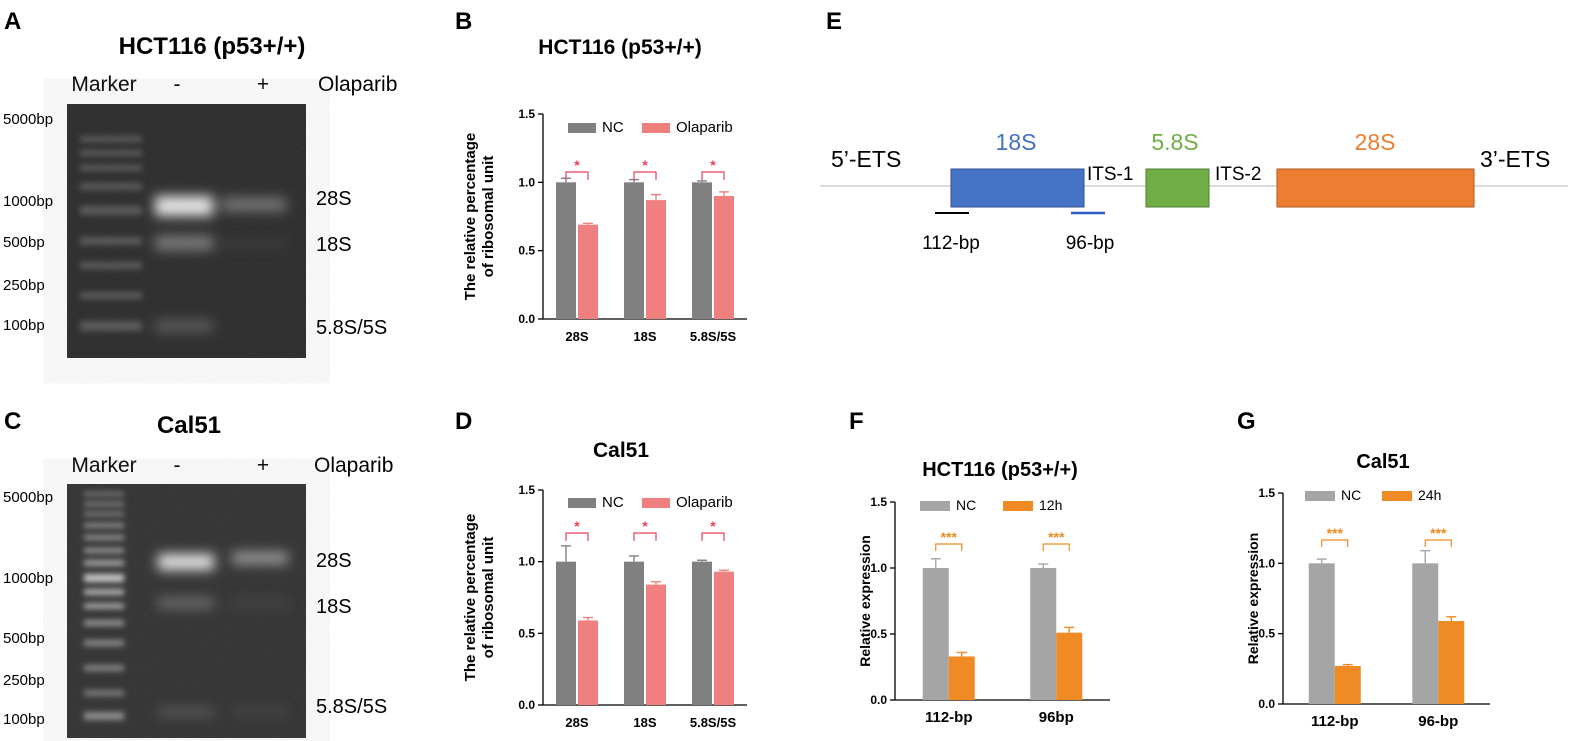 The image size is (1577, 741). What do you see at coordinates (334, 607) in the screenshot?
I see `gel-c-band-18s: 18S` at bounding box center [334, 607].